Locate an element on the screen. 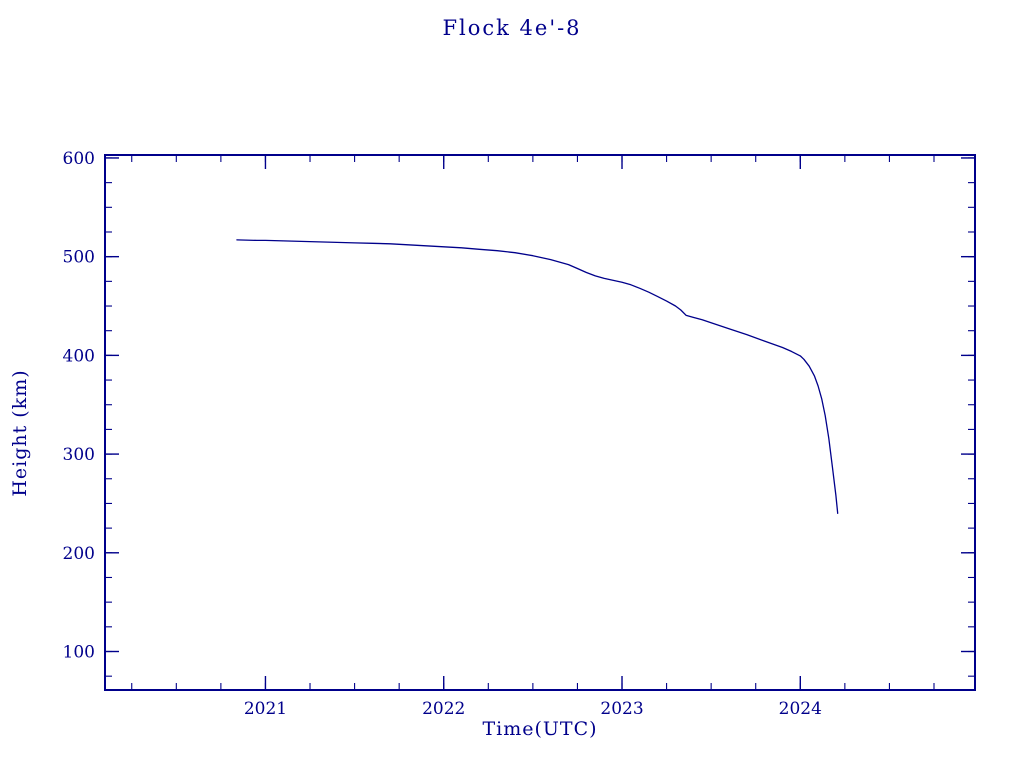 This screenshot has height=768, width=1024. tick-label: 500 is located at coordinates (79, 258).